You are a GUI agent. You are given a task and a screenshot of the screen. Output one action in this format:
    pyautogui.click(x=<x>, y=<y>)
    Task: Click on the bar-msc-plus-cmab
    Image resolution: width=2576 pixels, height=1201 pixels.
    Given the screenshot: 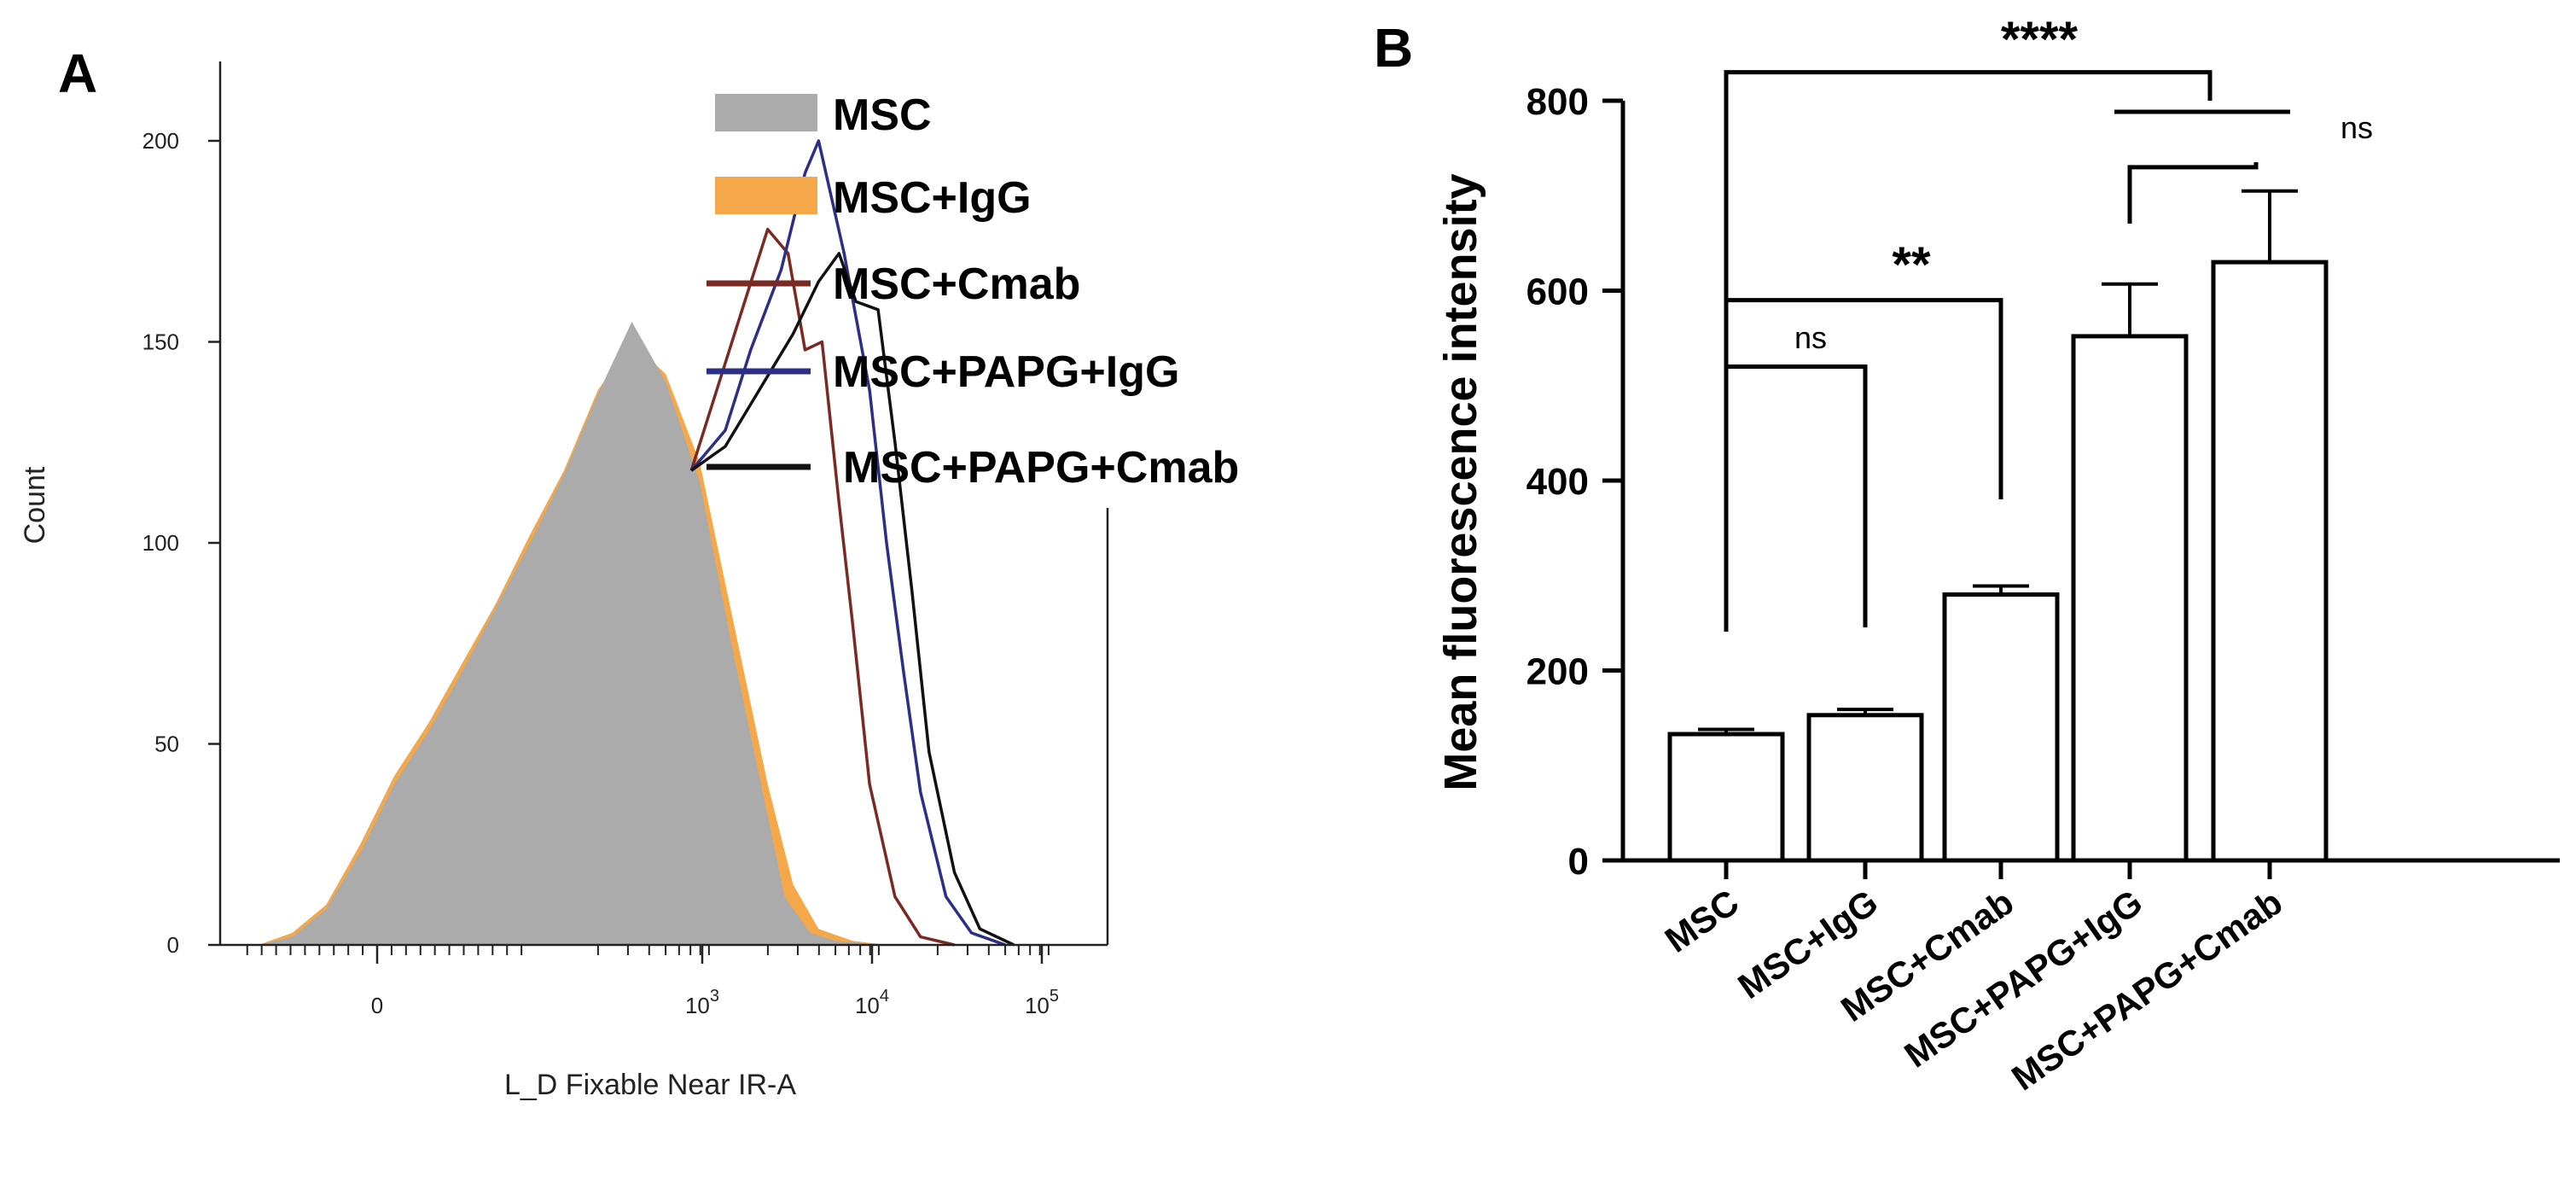 What is the action you would take?
    pyautogui.click(x=2001, y=728)
    